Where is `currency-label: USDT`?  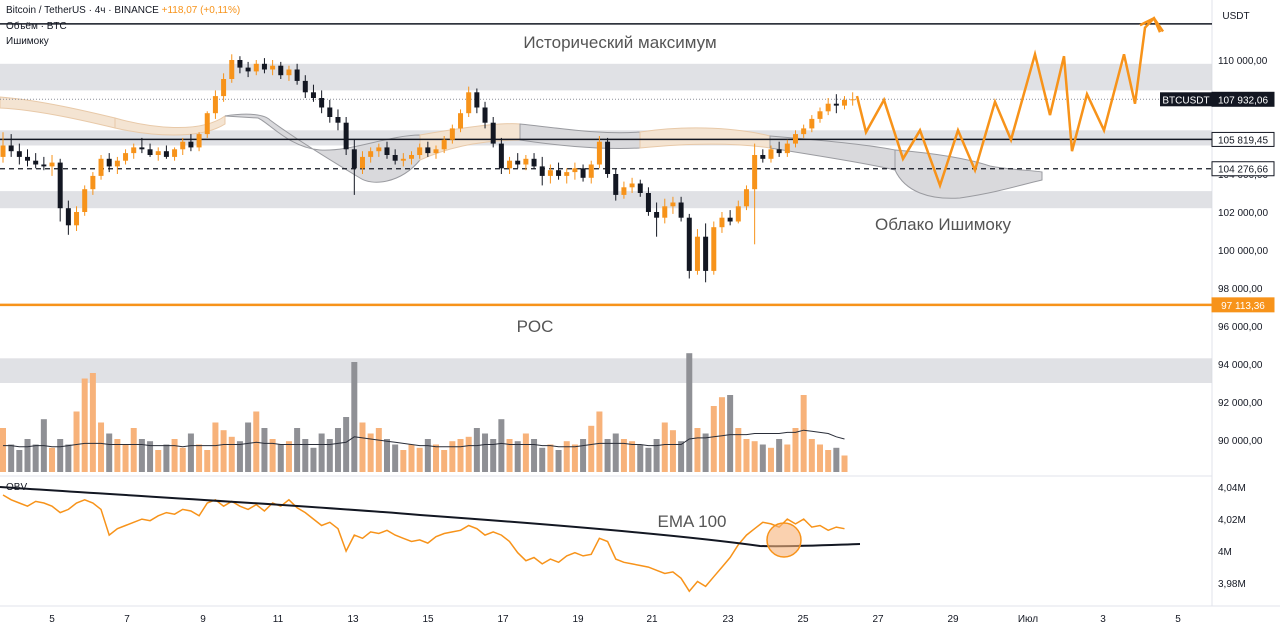
currency-label: USDT is located at coordinates (1235, 16).